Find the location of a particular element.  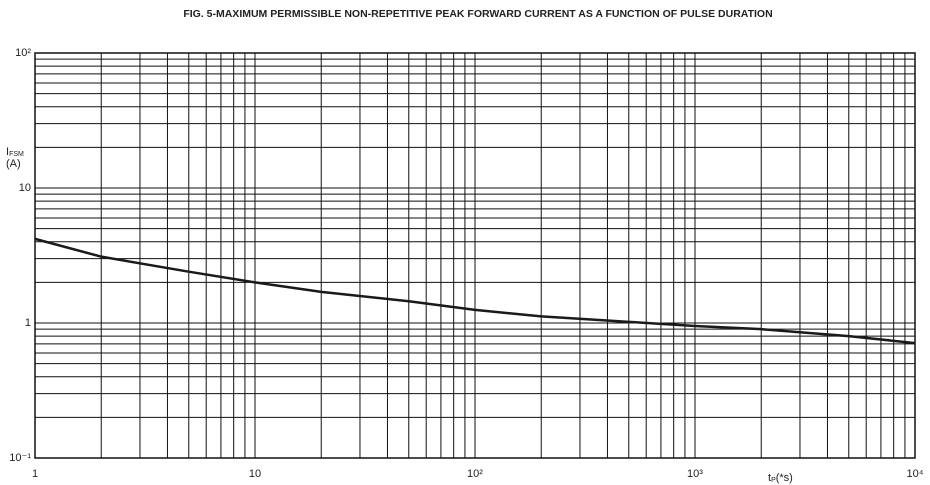

y-label-main: I is located at coordinates (7, 152).